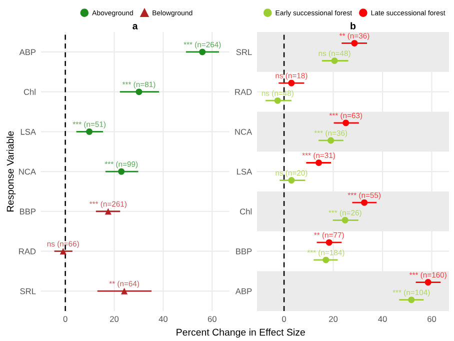 The width and height of the screenshot is (454, 341). Describe the element at coordinates (11, 171) in the screenshot. I see `y-axis-title: Response Variable` at that location.